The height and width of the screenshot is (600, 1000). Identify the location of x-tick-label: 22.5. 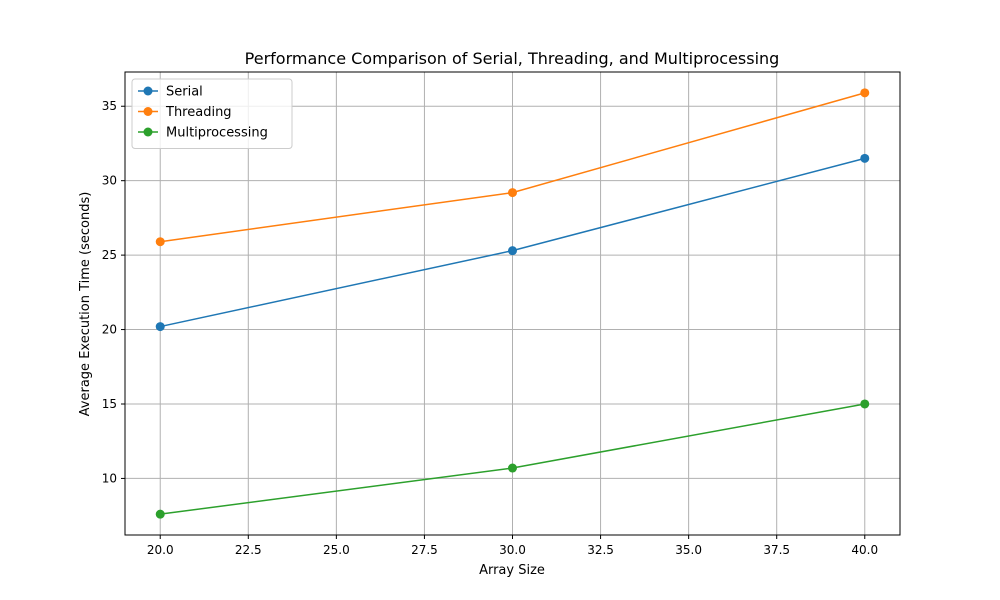
(248, 550).